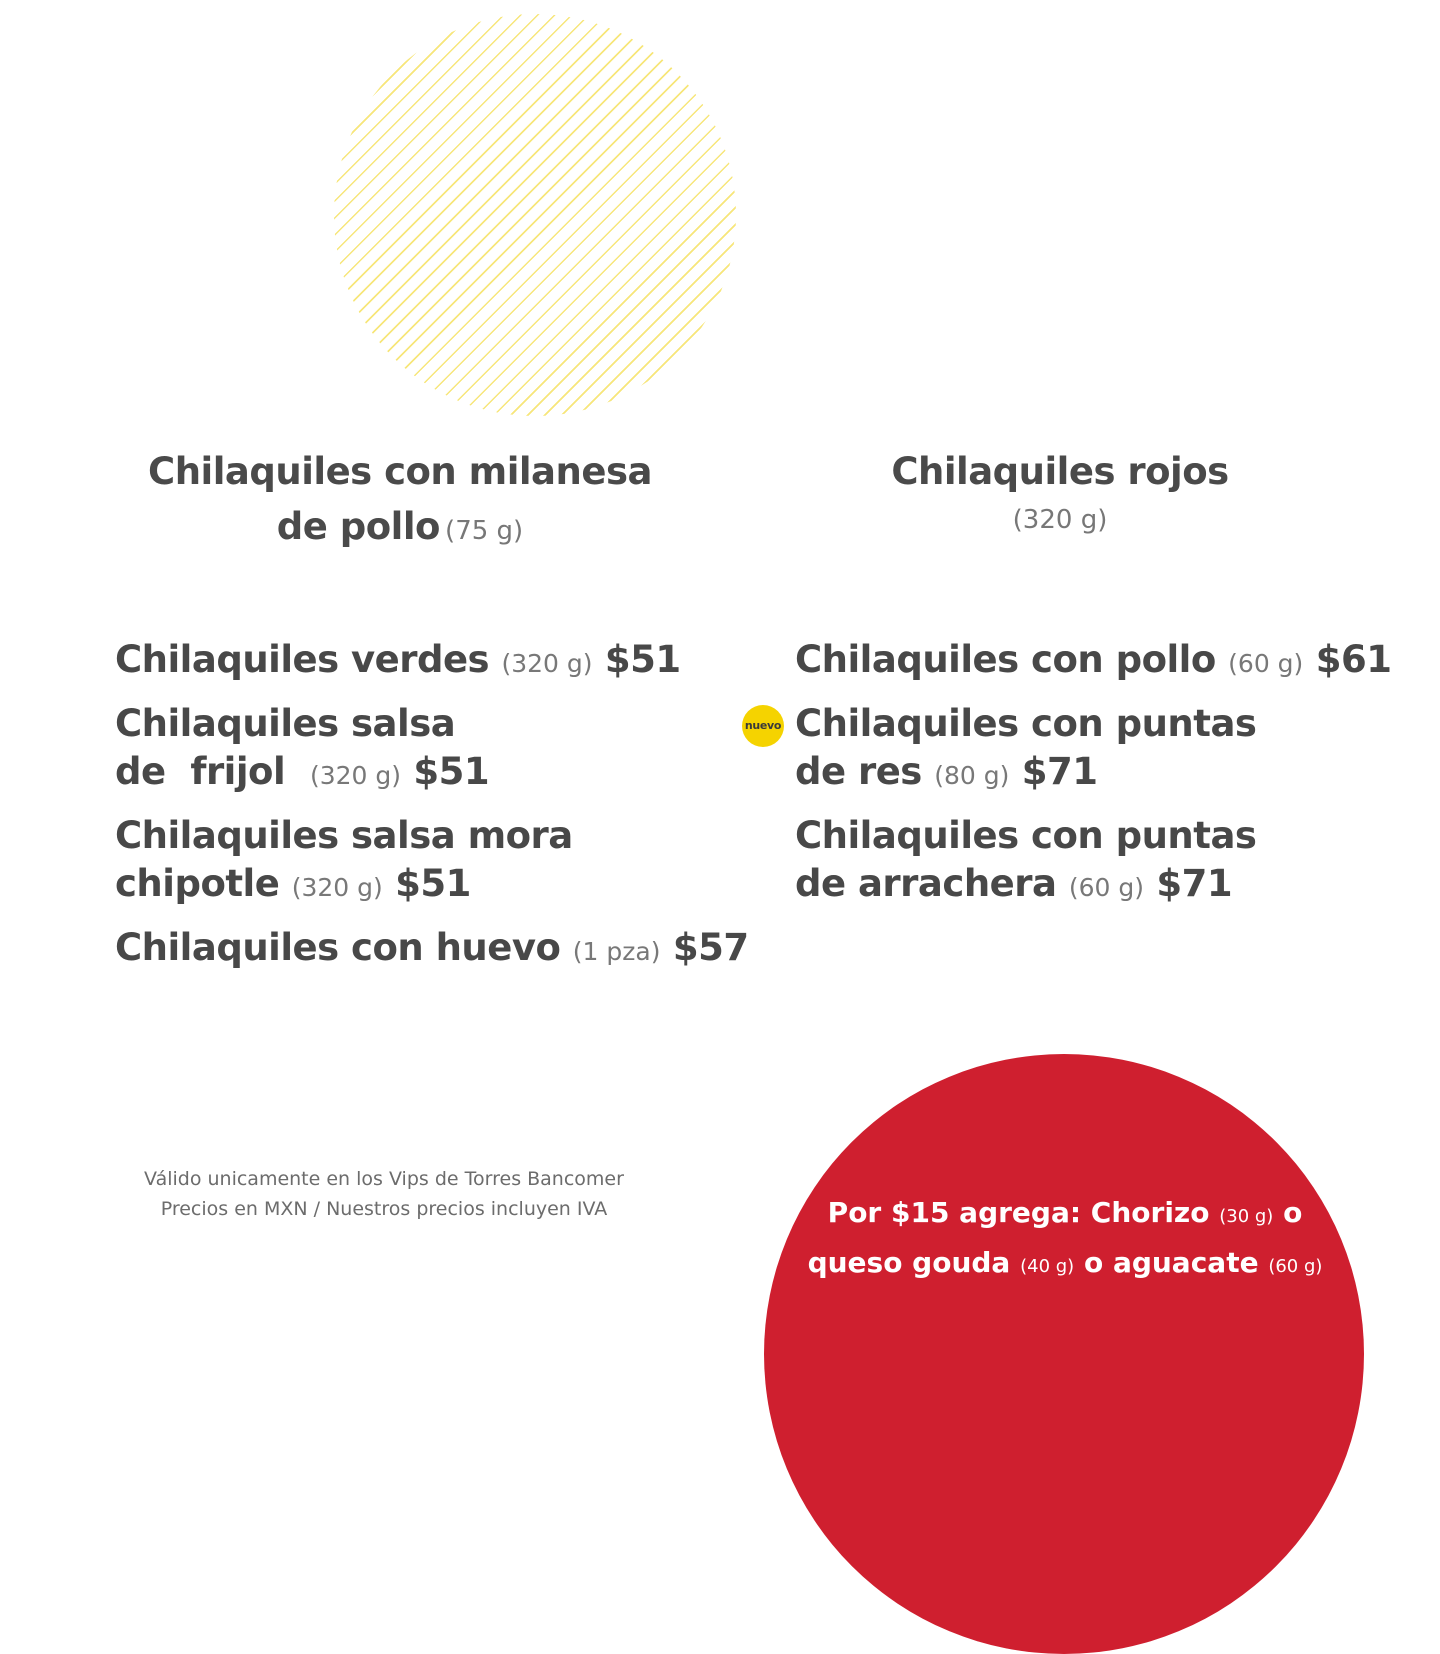  Describe the element at coordinates (1295, 1266) in the screenshot. I see `addon-weight-3: (60 g)` at that location.